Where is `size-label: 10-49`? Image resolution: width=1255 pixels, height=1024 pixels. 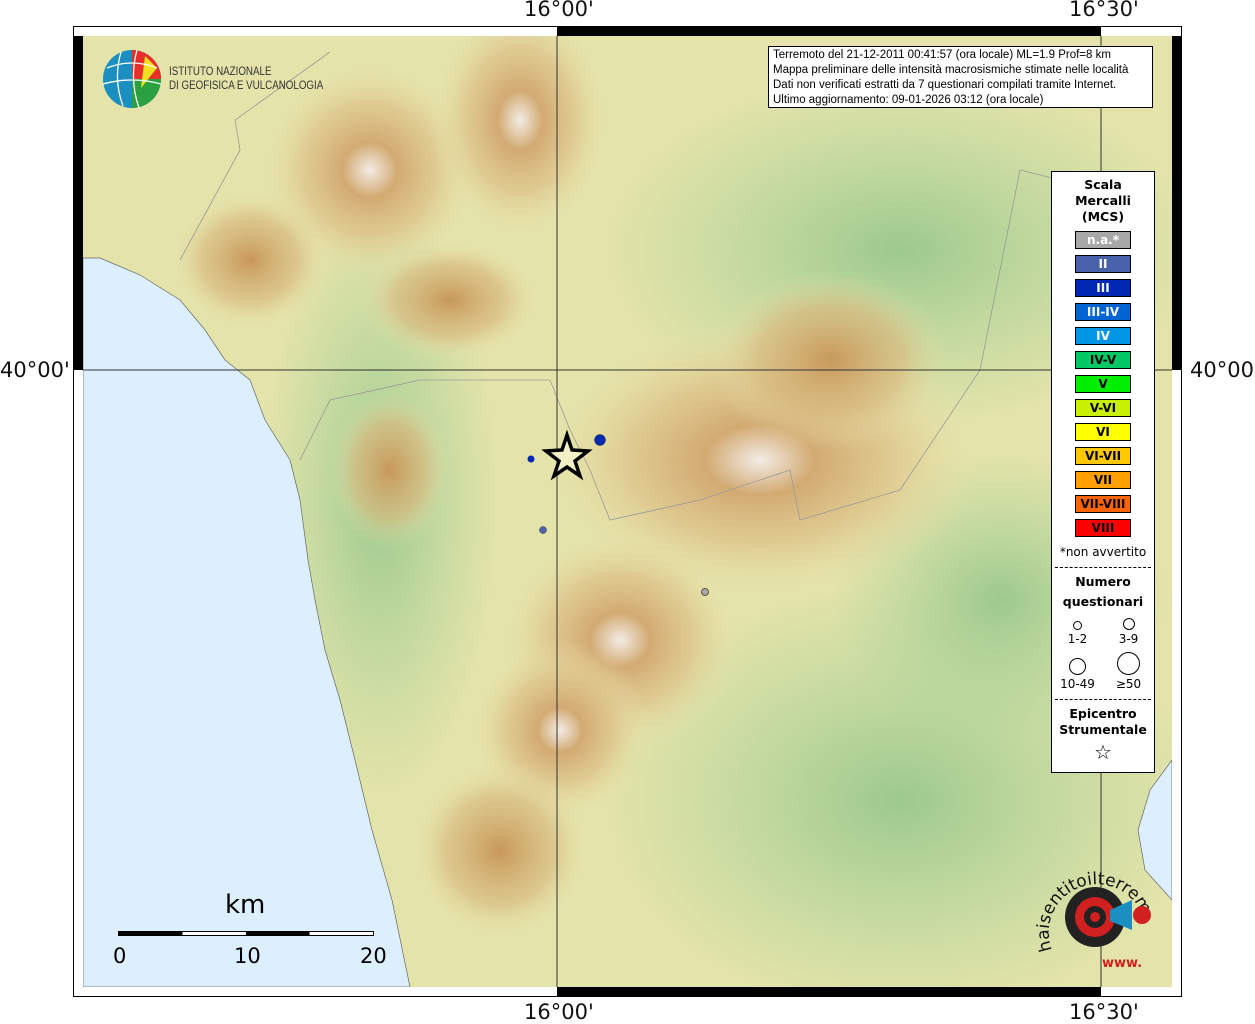 size-label: 10-49 is located at coordinates (1077, 684).